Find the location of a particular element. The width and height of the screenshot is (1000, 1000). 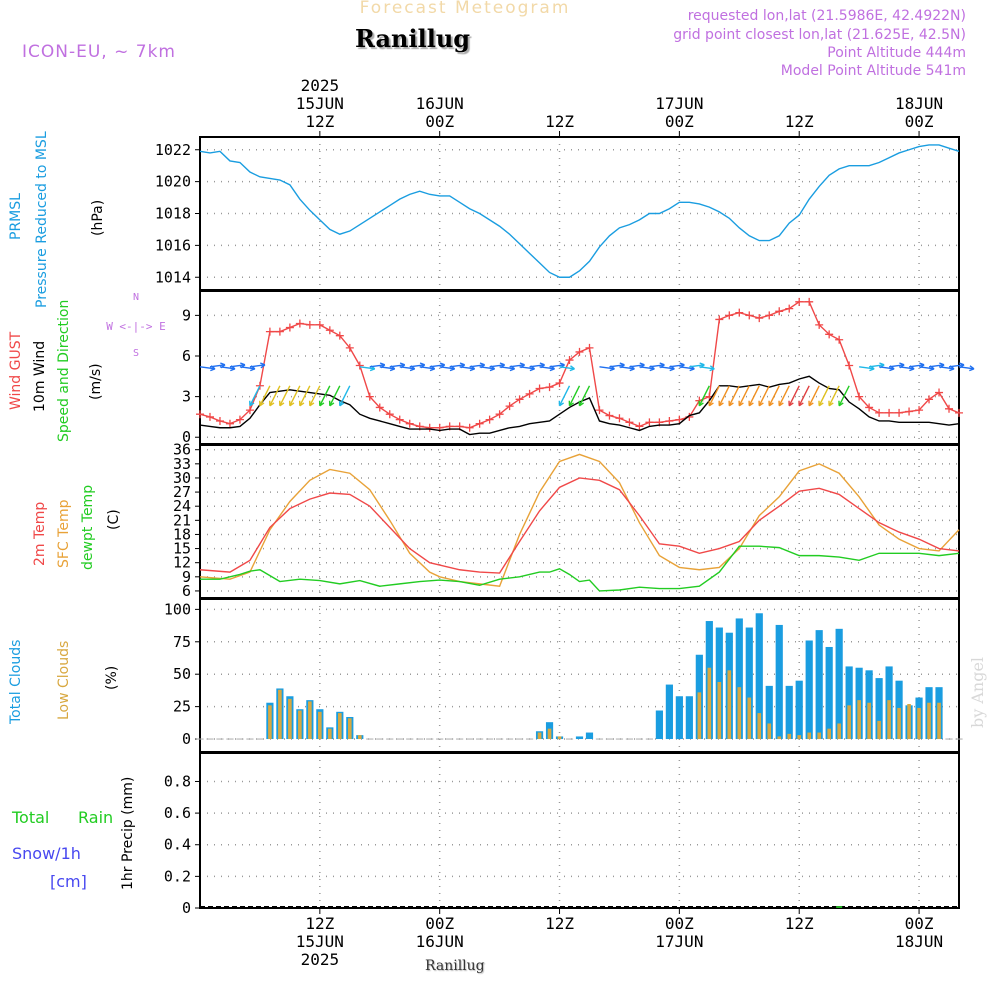

sfc-temp-line is located at coordinates (579, 520).